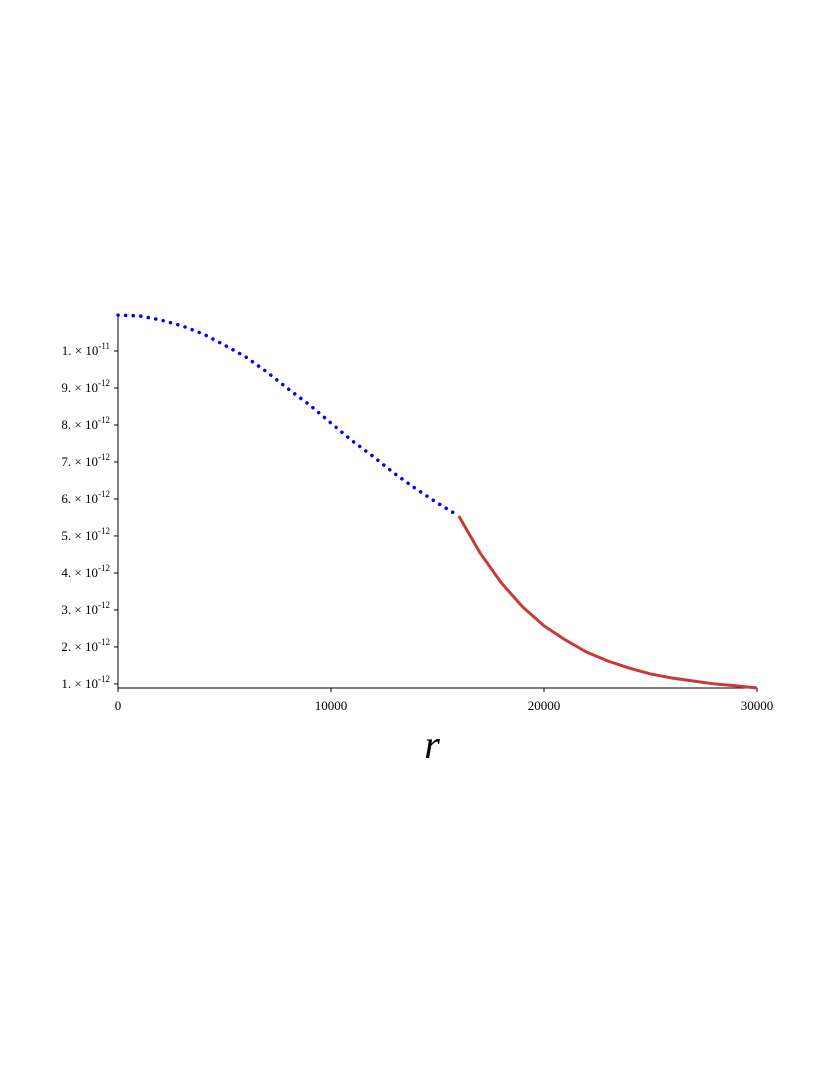 The width and height of the screenshot is (830, 1075). I want to click on y-tick-mantissa: 6. × 10, so click(79, 498).